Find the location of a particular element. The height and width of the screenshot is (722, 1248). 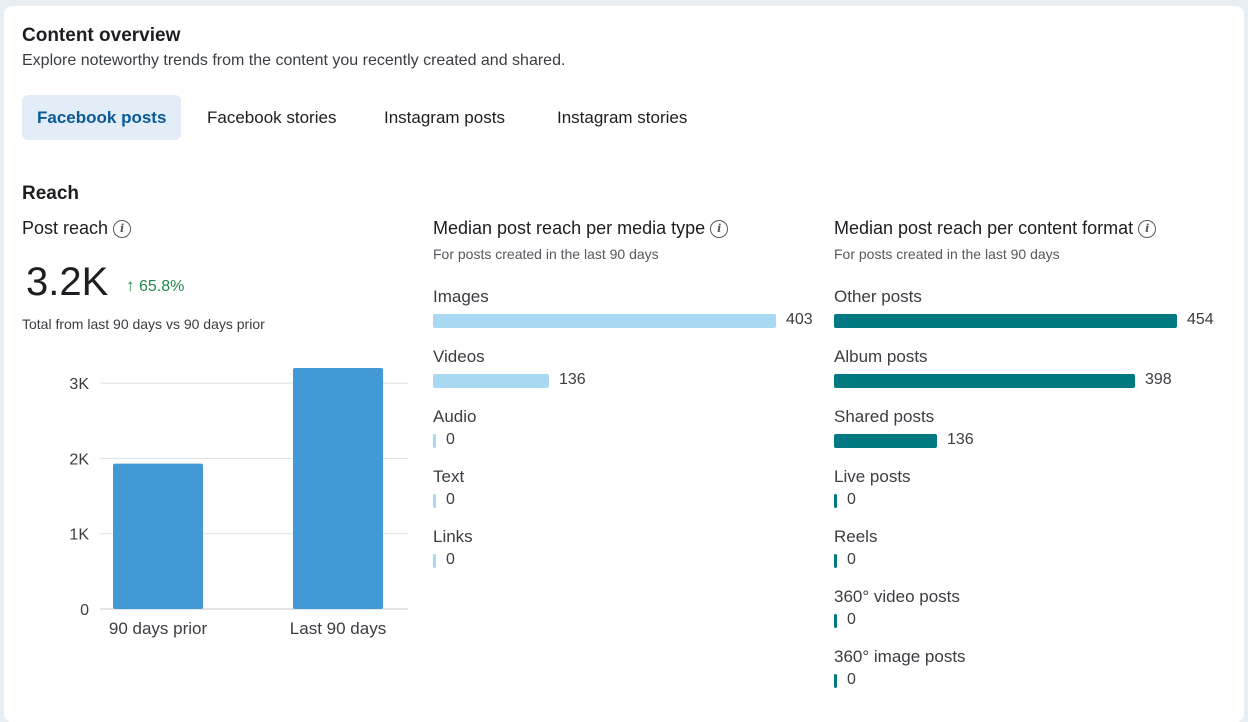

post-reach-delta-value: 65.8% is located at coordinates (161, 286).